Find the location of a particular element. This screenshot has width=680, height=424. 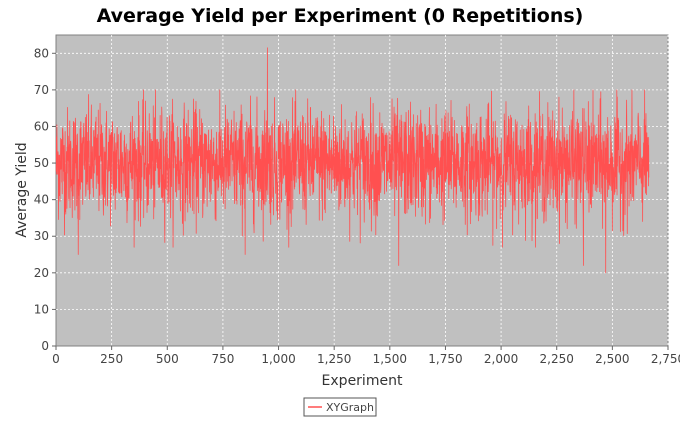

x-tick-label: 750 is located at coordinates (222, 359).